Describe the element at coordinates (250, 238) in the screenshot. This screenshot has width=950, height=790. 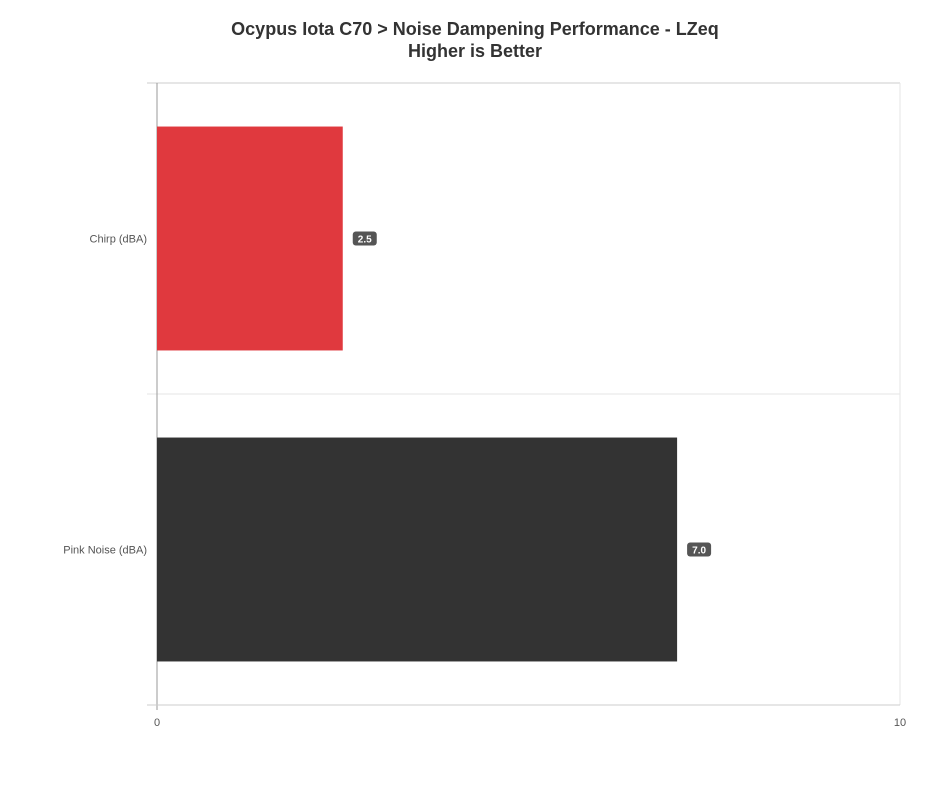
I see `bar` at that location.